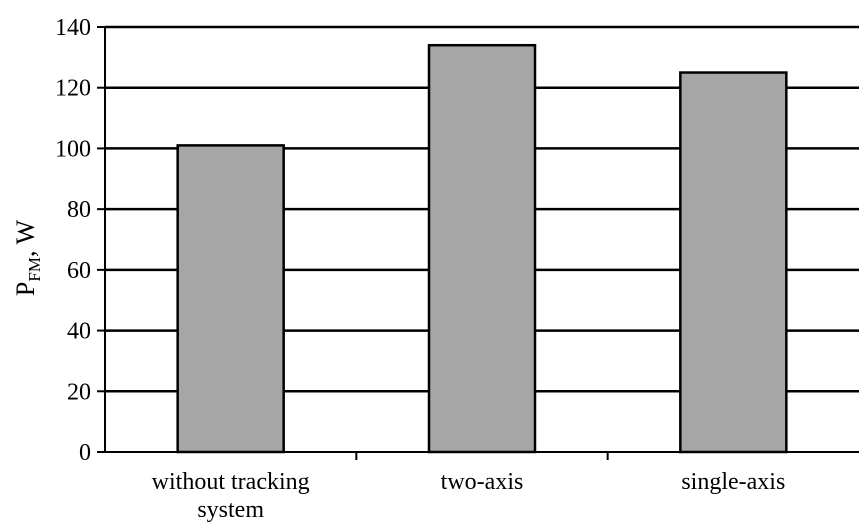 This screenshot has height=527, width=859. Describe the element at coordinates (231, 496) in the screenshot. I see `x-category-label: without tracking system` at that location.